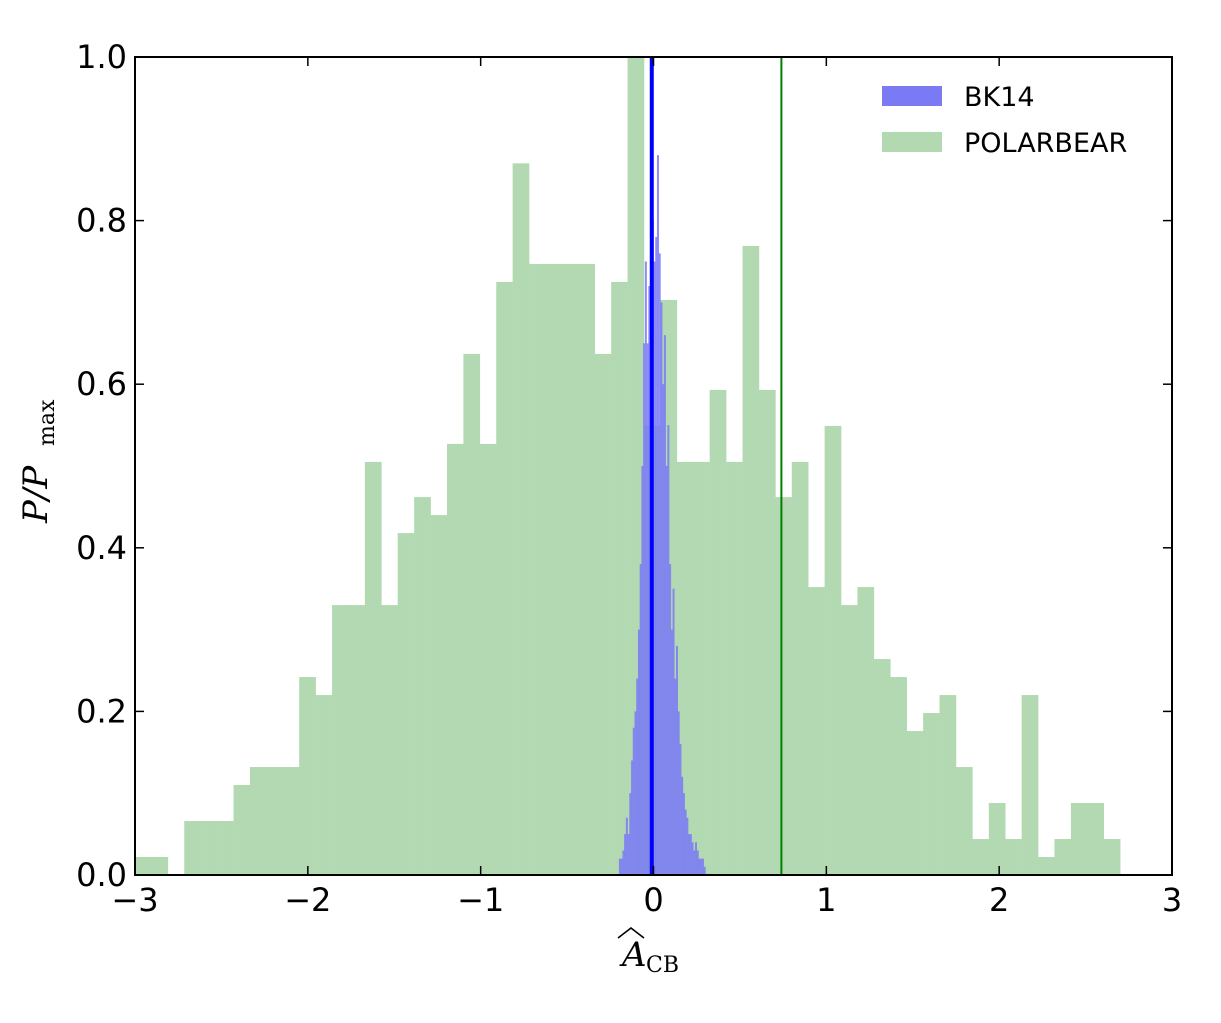 The height and width of the screenshot is (1023, 1221). I want to click on y-tick-label: 0.0, so click(101, 875).